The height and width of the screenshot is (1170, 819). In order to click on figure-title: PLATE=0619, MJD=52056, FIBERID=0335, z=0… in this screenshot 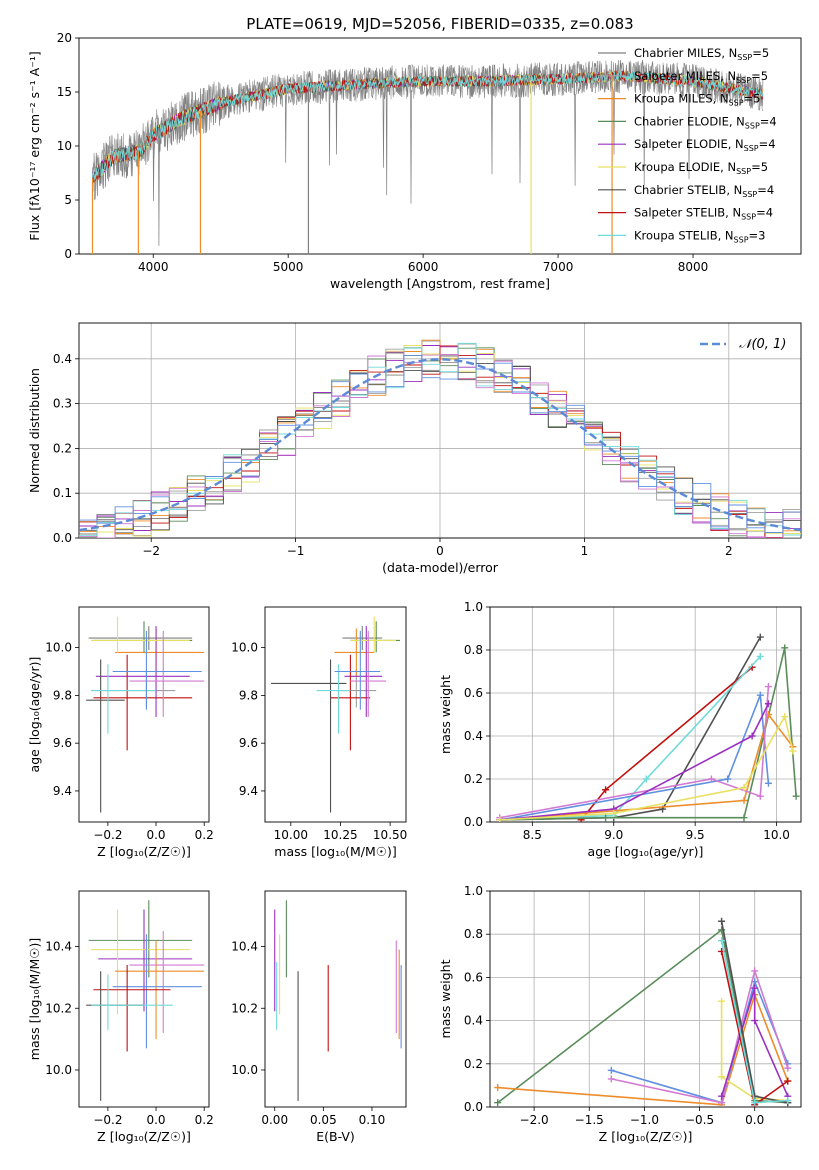, I will do `click(439, 24)`.